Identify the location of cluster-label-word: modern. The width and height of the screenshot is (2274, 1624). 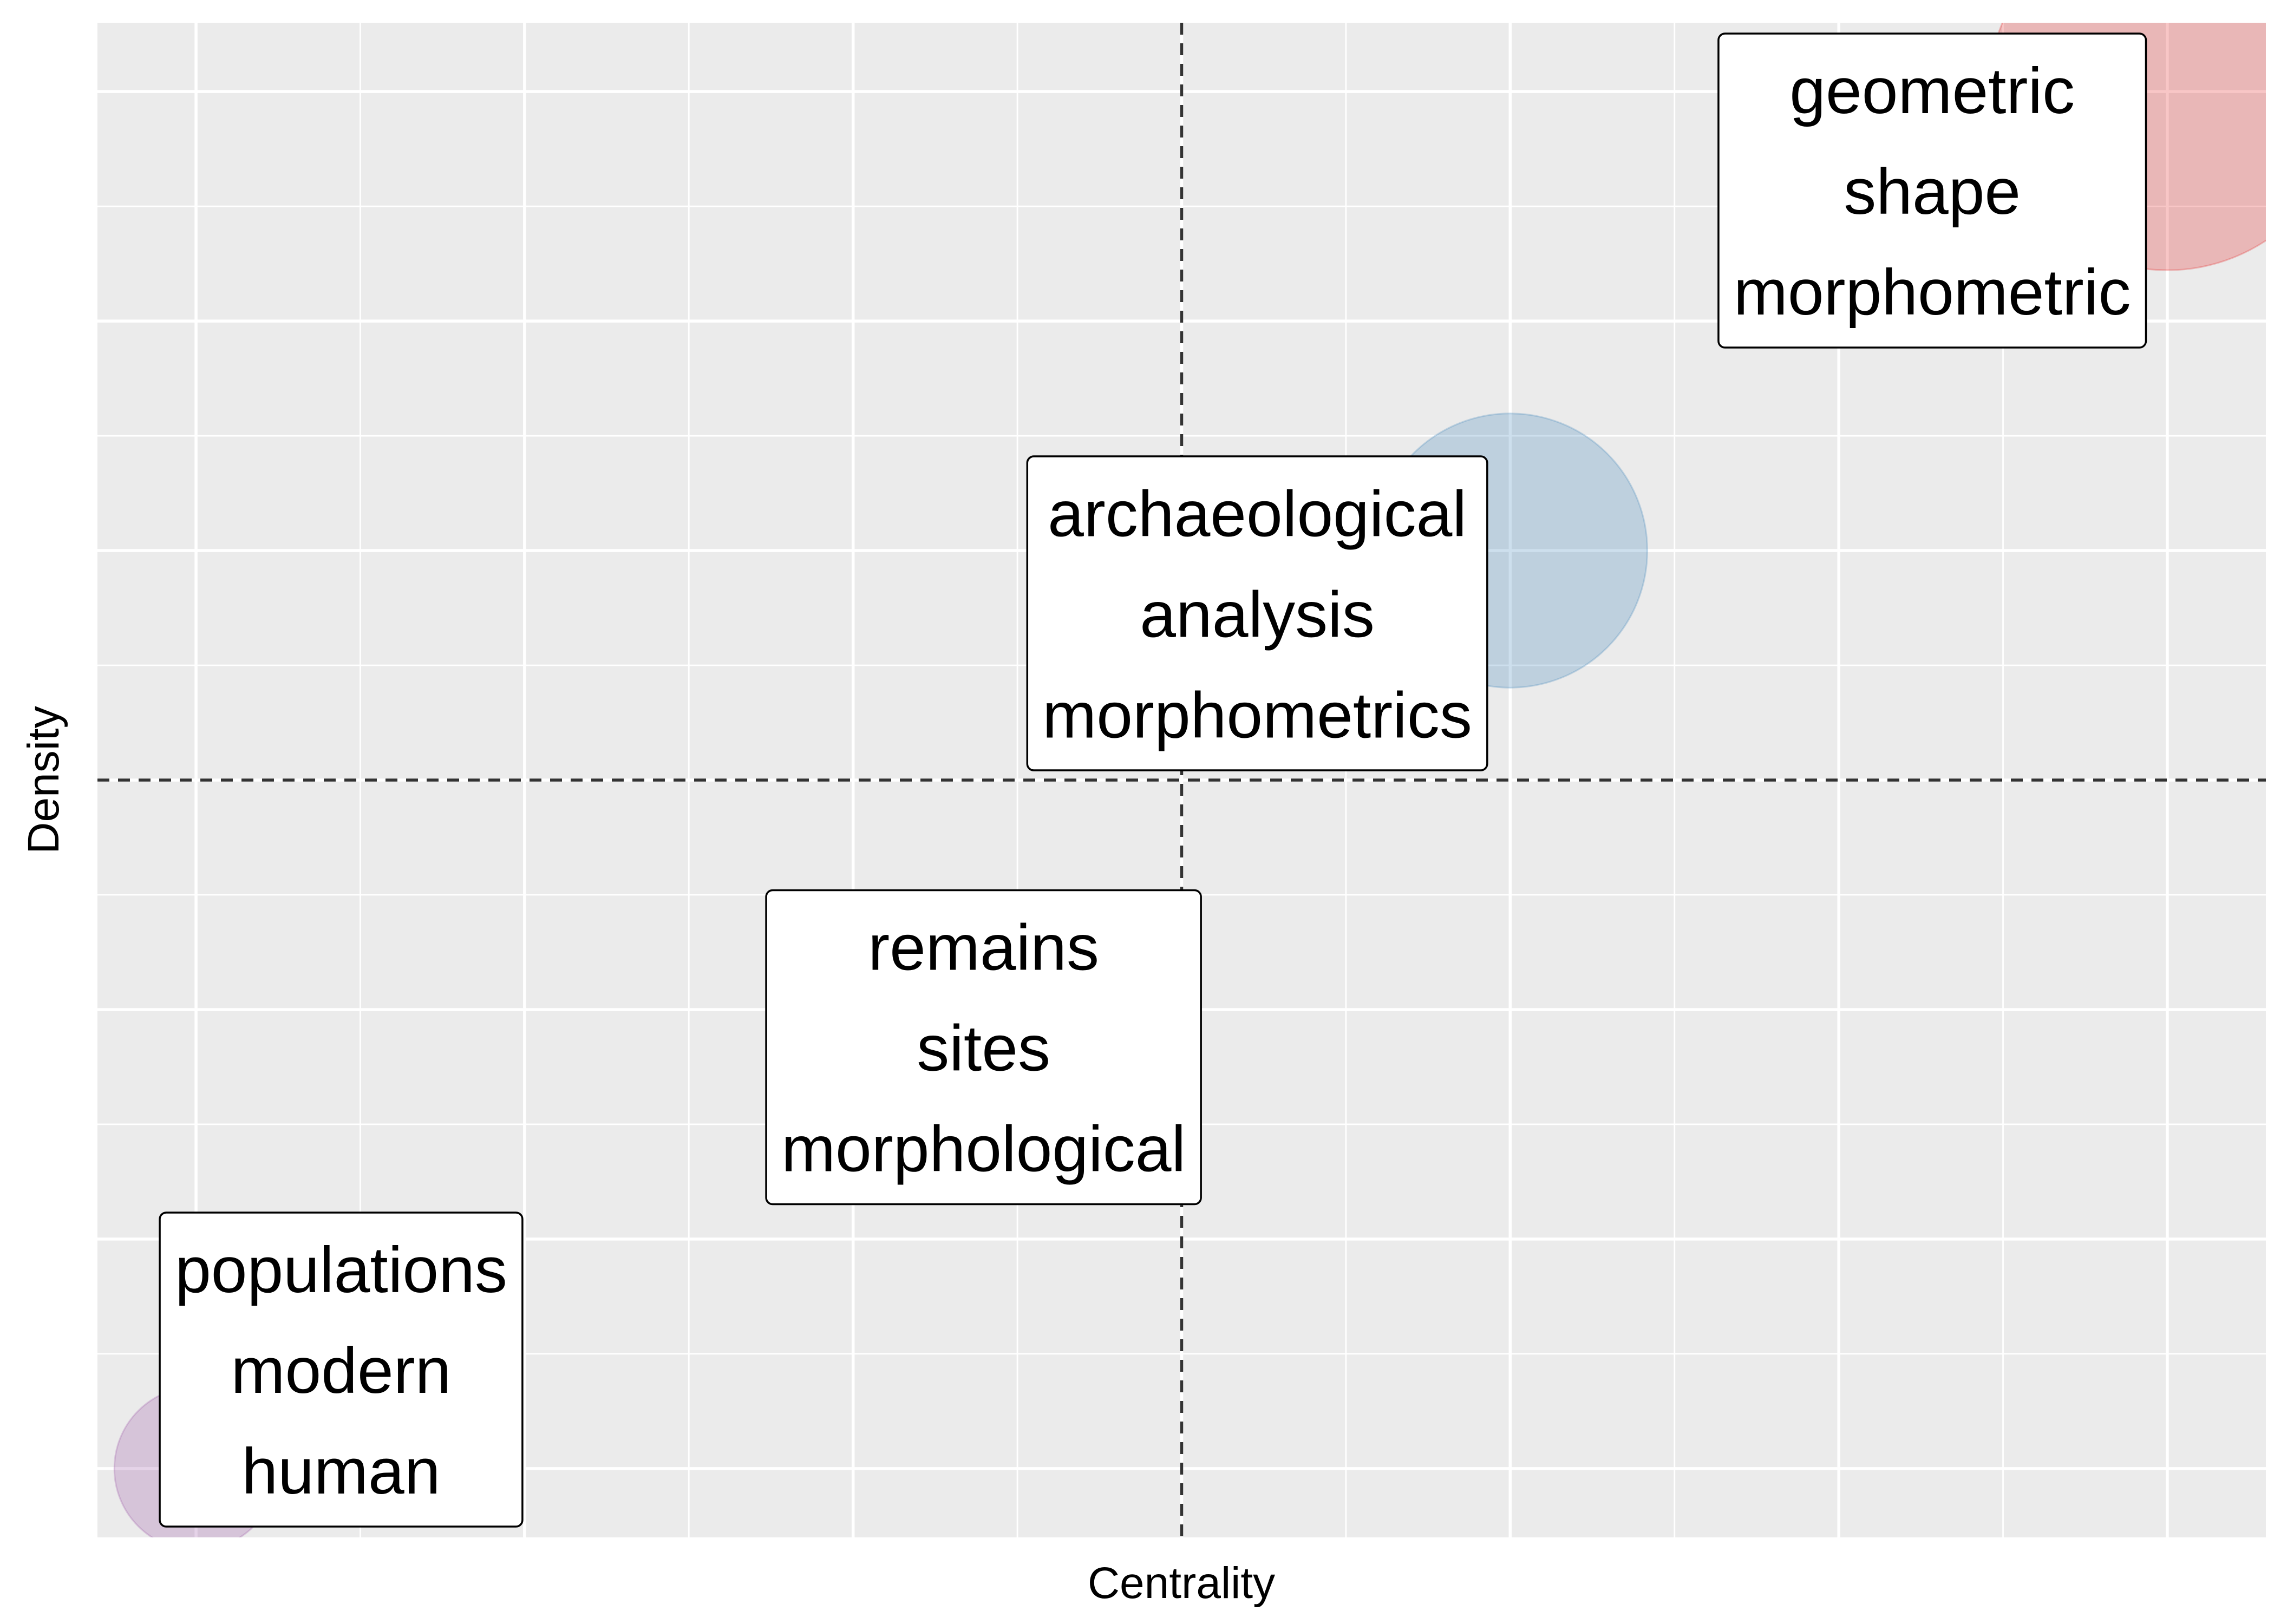
(342, 1370).